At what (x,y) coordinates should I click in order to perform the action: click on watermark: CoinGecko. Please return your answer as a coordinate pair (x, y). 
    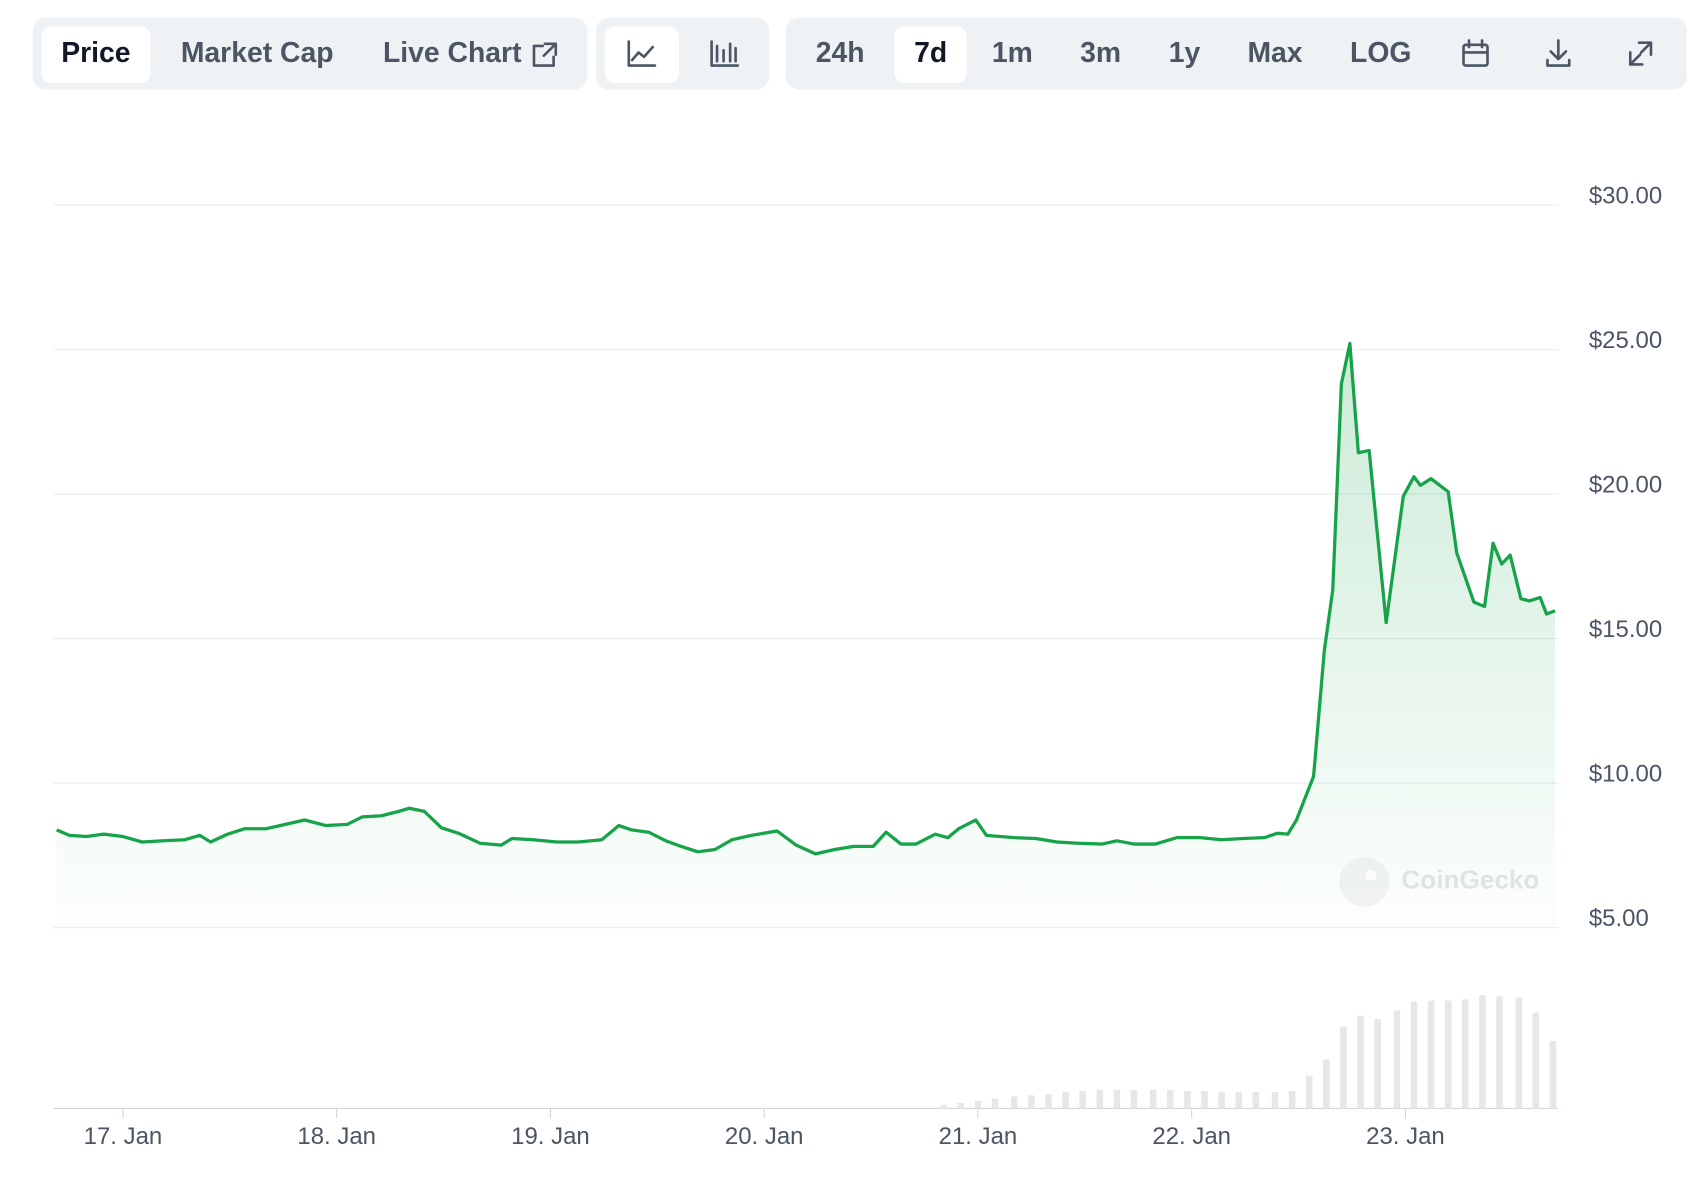
    Looking at the image, I should click on (1439, 881).